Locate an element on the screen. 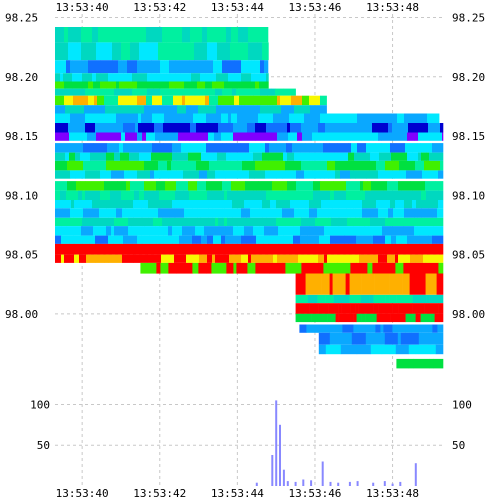  x-tick-label-bottom: 13:53:40 is located at coordinates (82, 493).